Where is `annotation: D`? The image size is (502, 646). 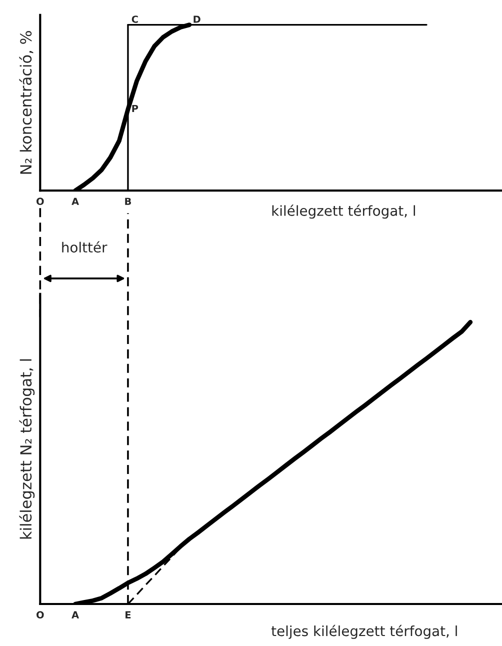 annotation: D is located at coordinates (197, 19).